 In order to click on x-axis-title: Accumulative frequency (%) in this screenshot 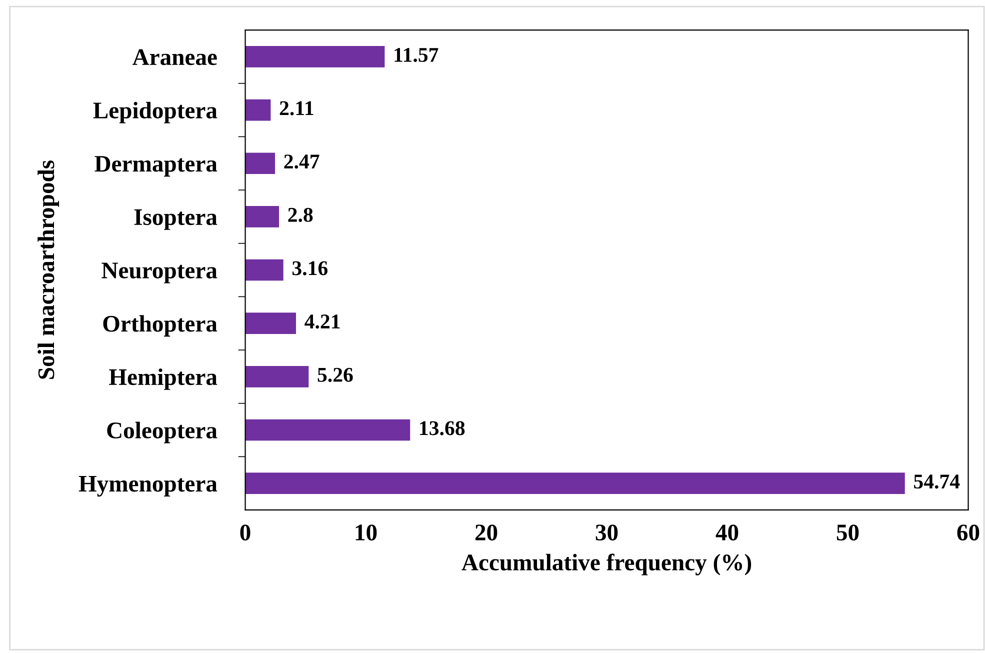, I will do `click(607, 565)`.